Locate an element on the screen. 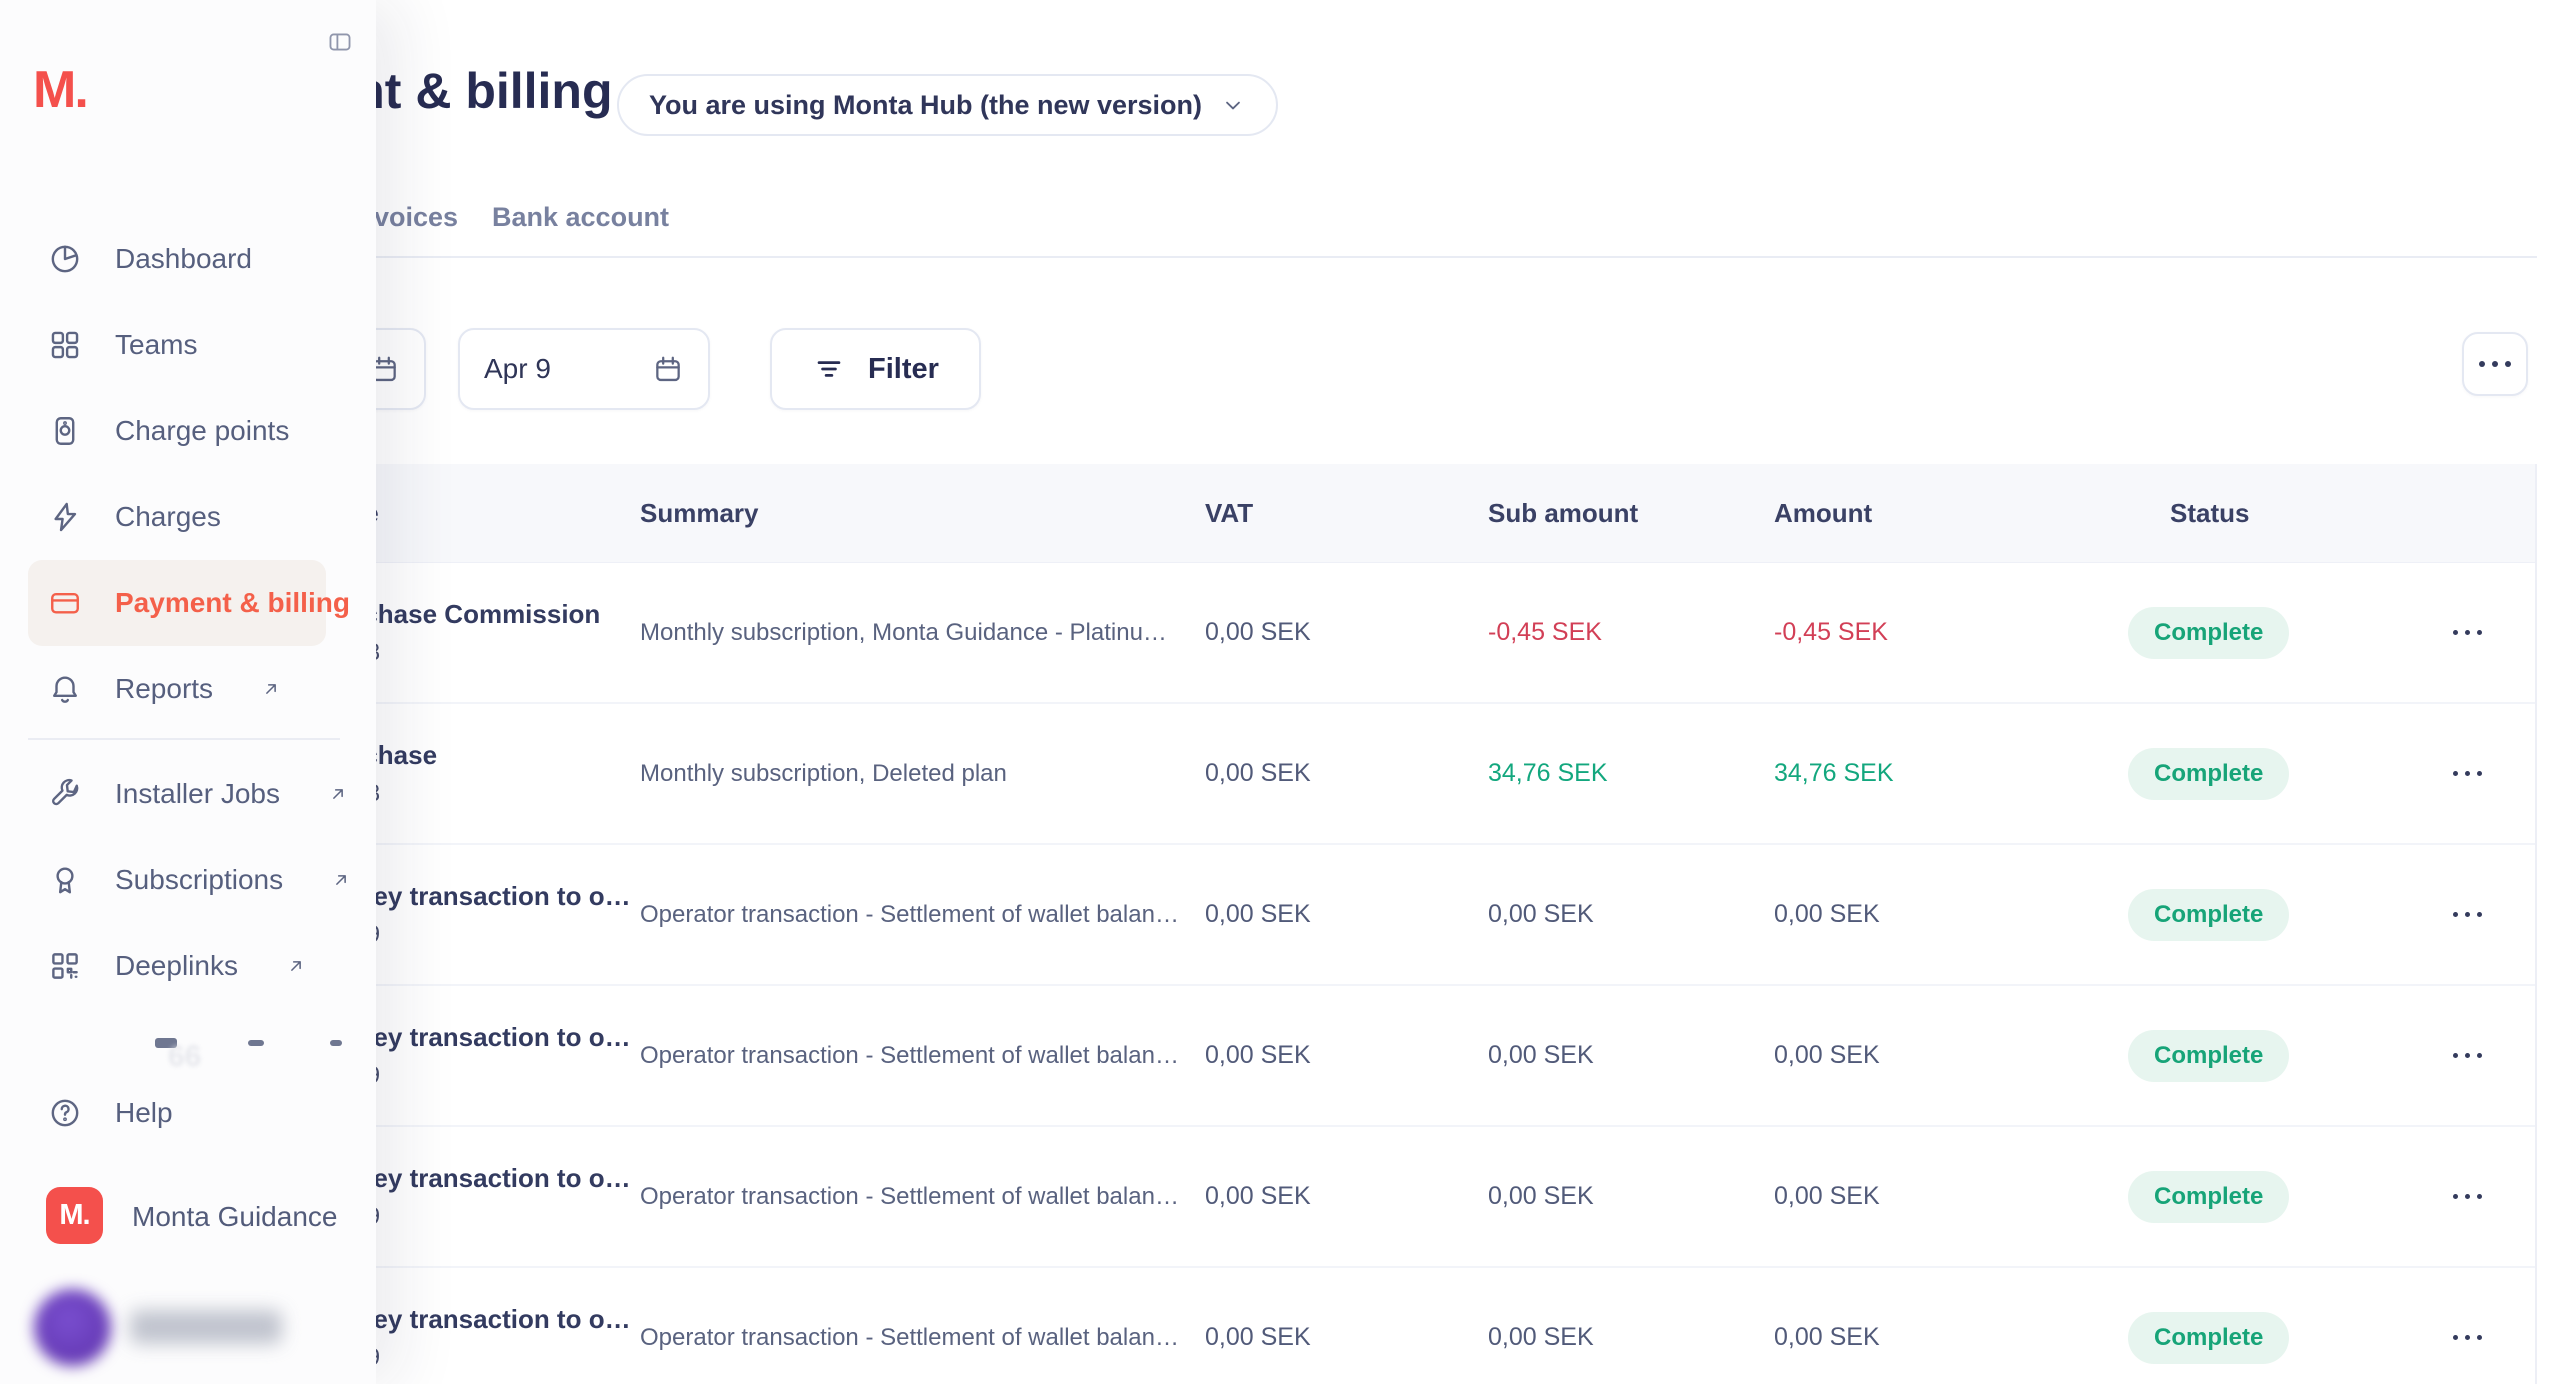  transaction-amount: -0,45 SEK is located at coordinates (1831, 632).